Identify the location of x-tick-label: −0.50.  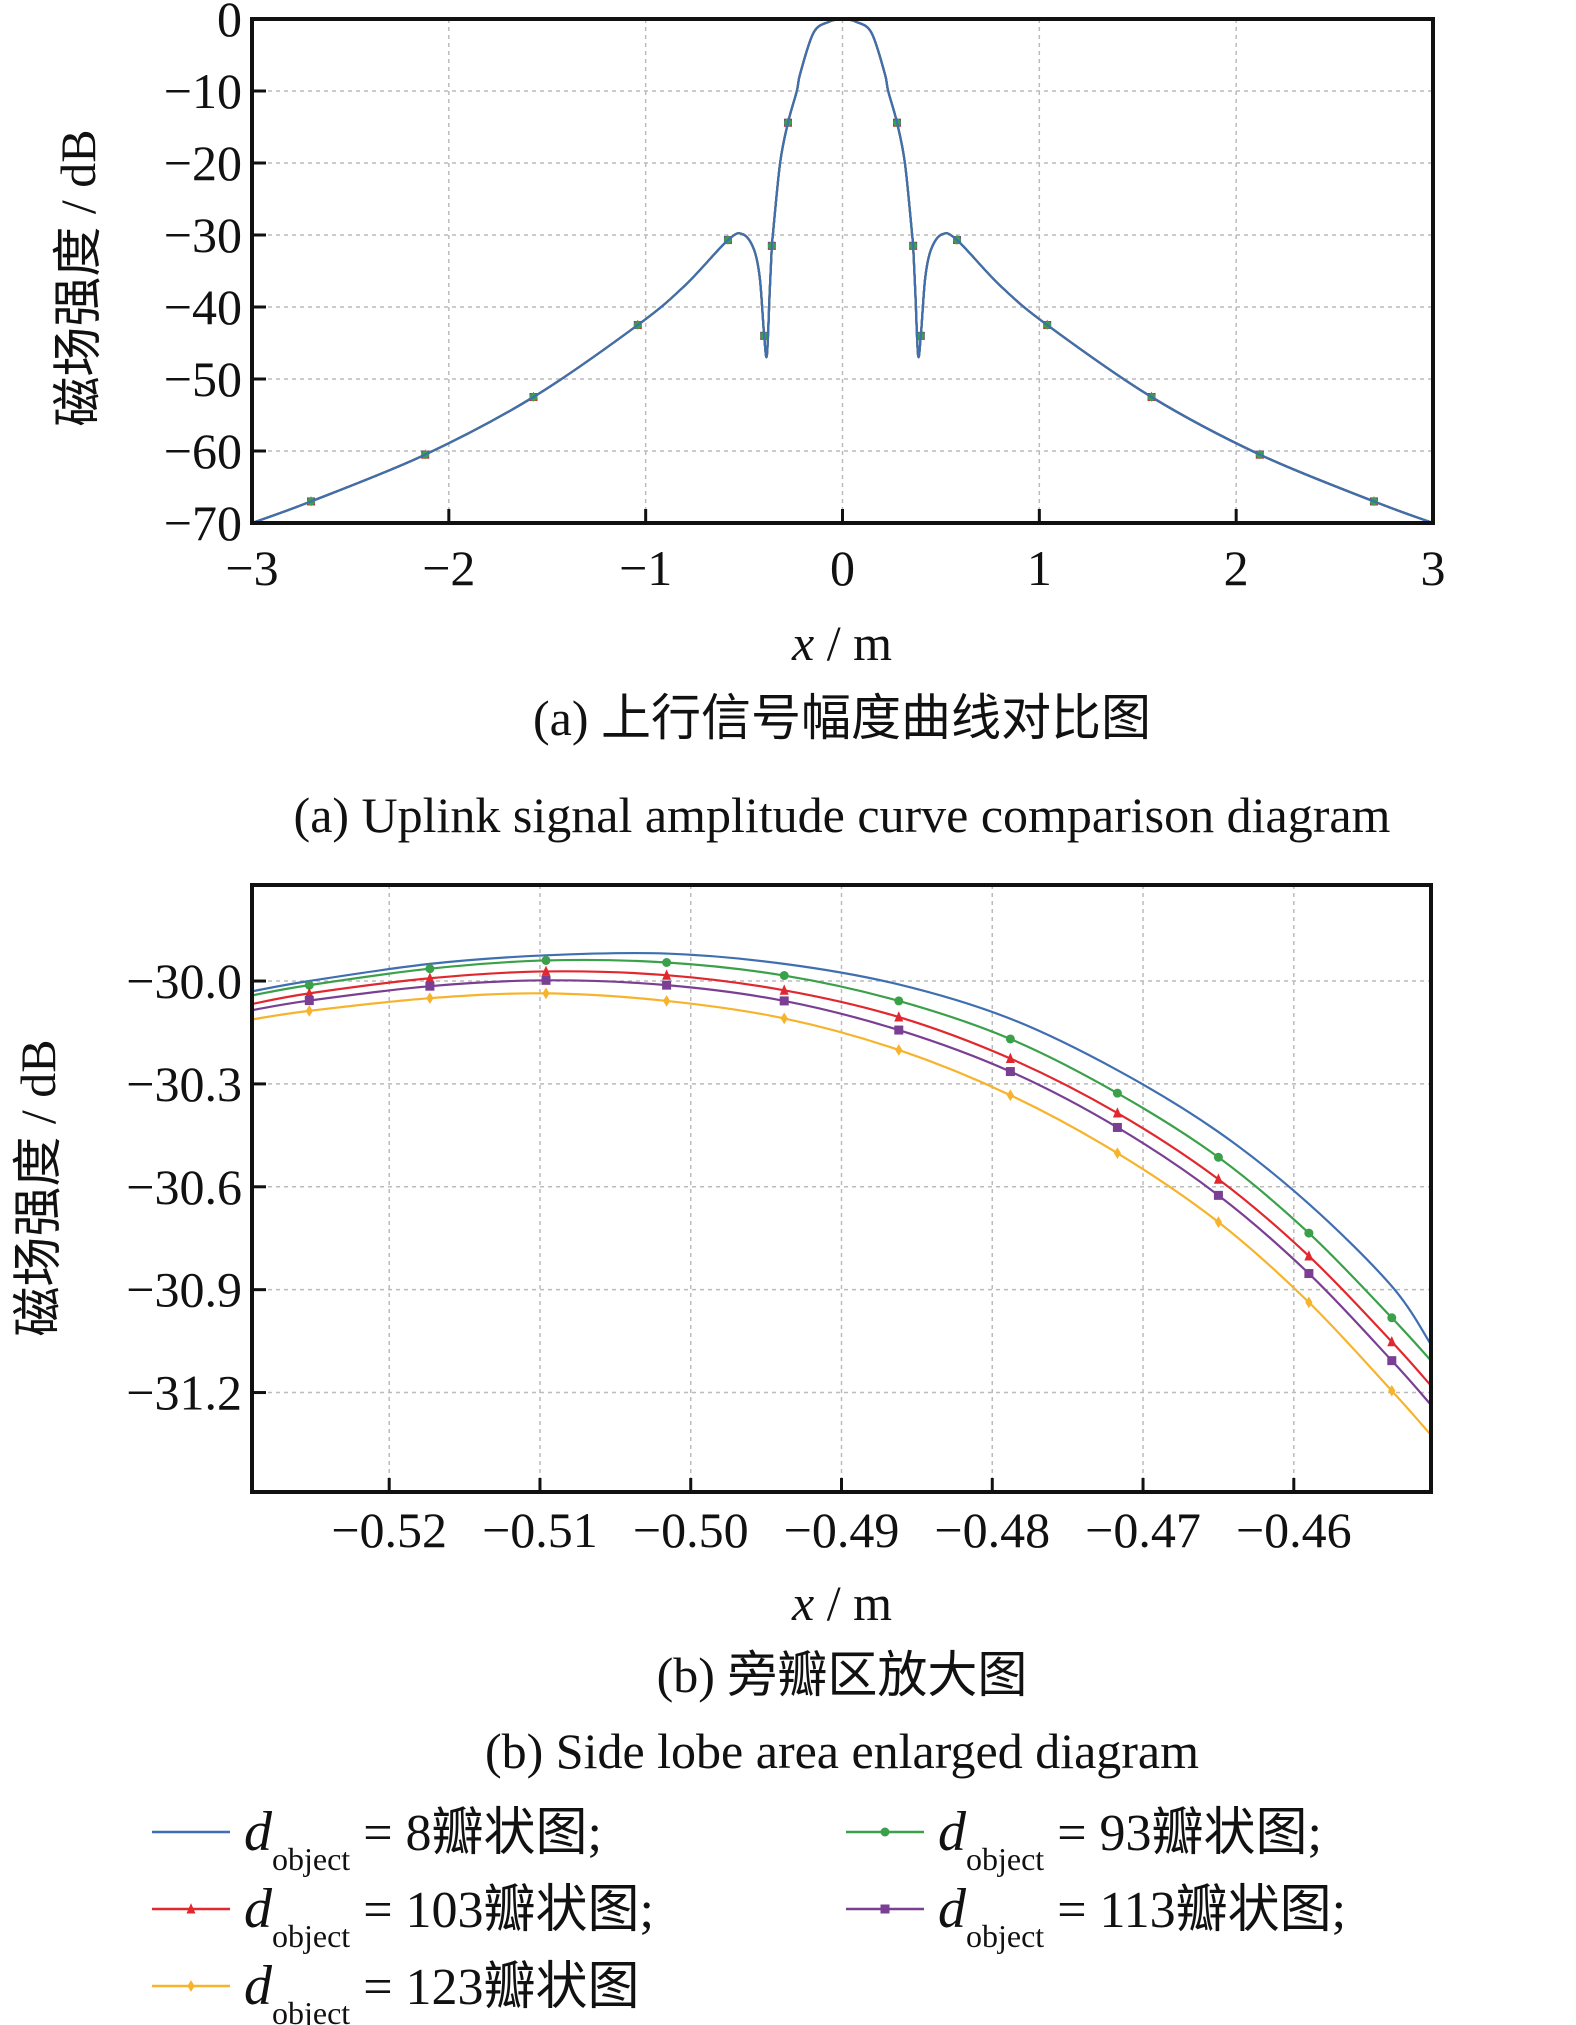
(691, 1530).